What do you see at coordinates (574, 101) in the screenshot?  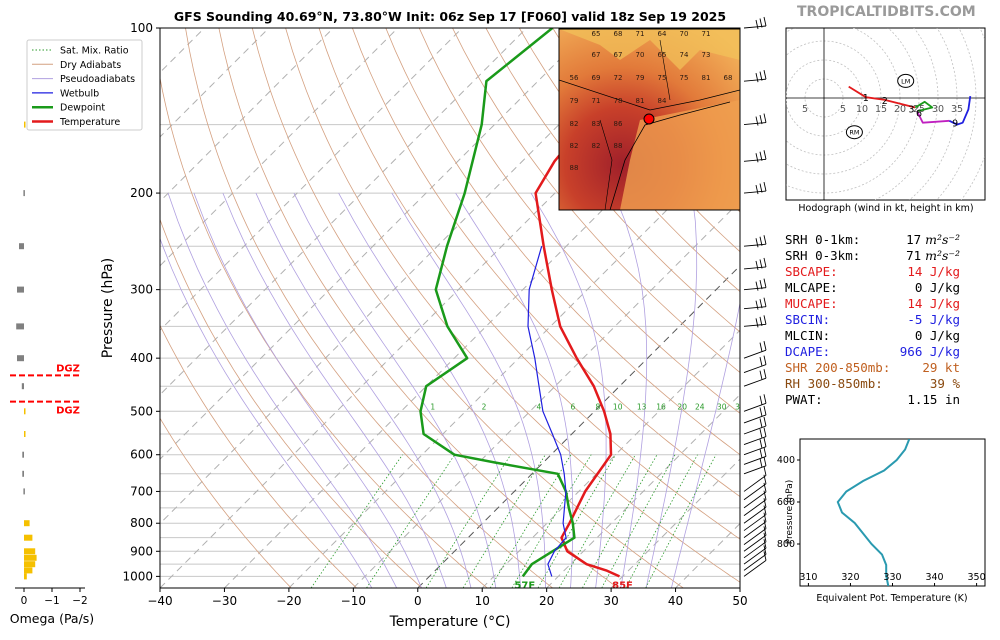 I see `map-temperature-label: 79` at bounding box center [574, 101].